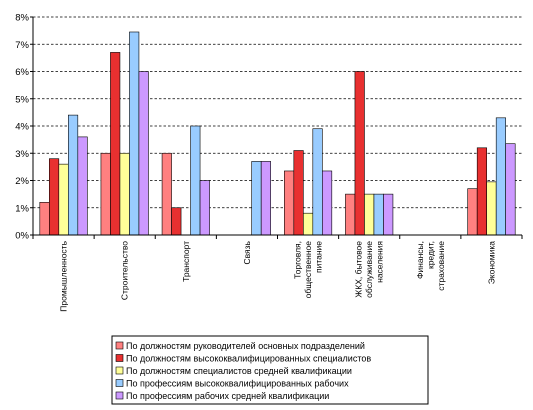 The height and width of the screenshot is (410, 533). I want to click on y-tick-label: 4%, so click(22, 127).